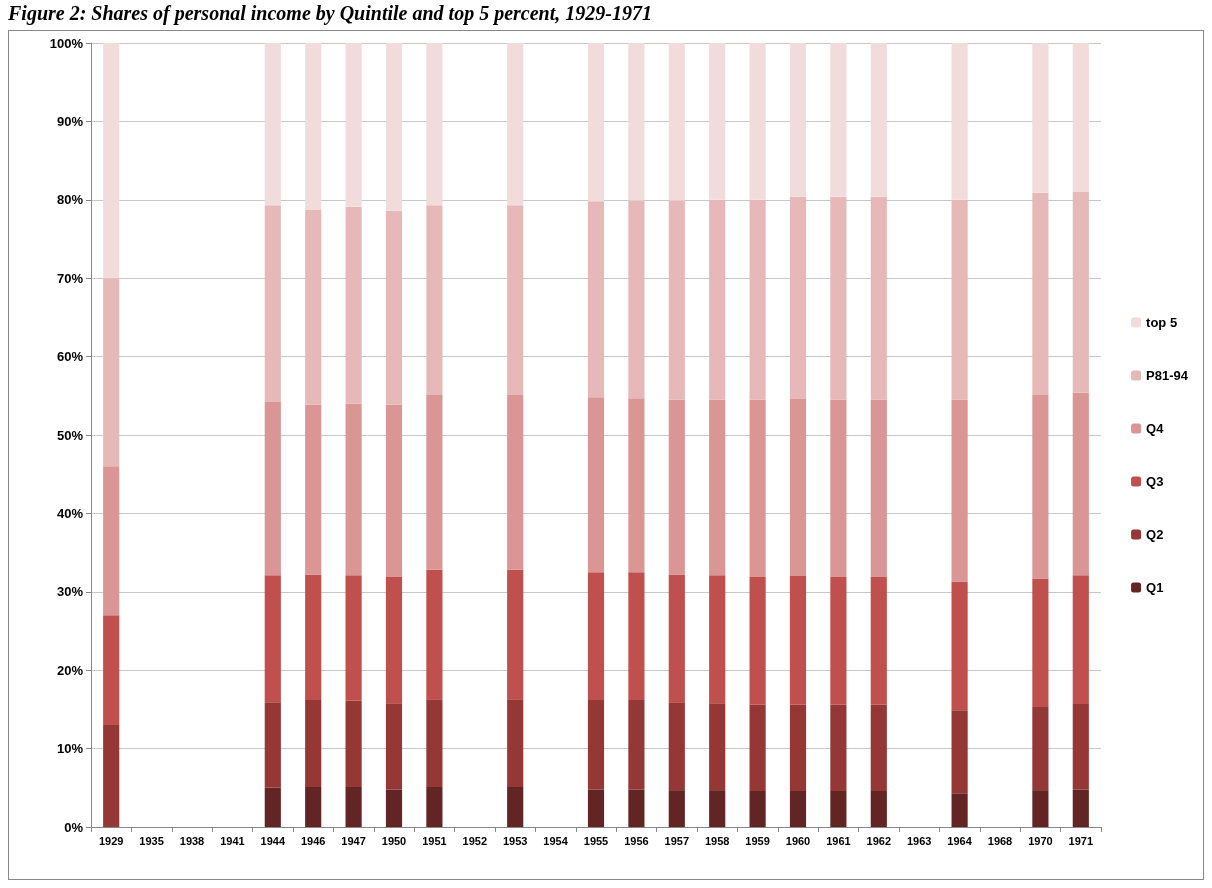  What do you see at coordinates (1167, 375) in the screenshot?
I see `legend-label: P81-94` at bounding box center [1167, 375].